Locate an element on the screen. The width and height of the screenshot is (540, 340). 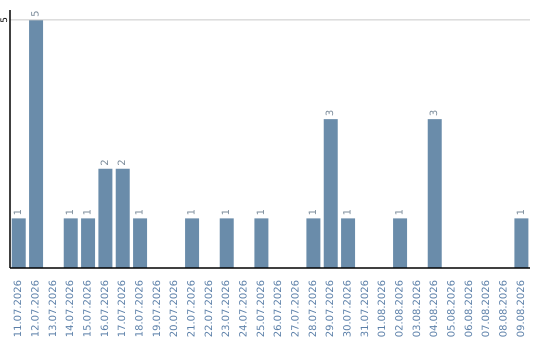
x-tick-label: 24.07.2026 is located at coordinates (244, 309).